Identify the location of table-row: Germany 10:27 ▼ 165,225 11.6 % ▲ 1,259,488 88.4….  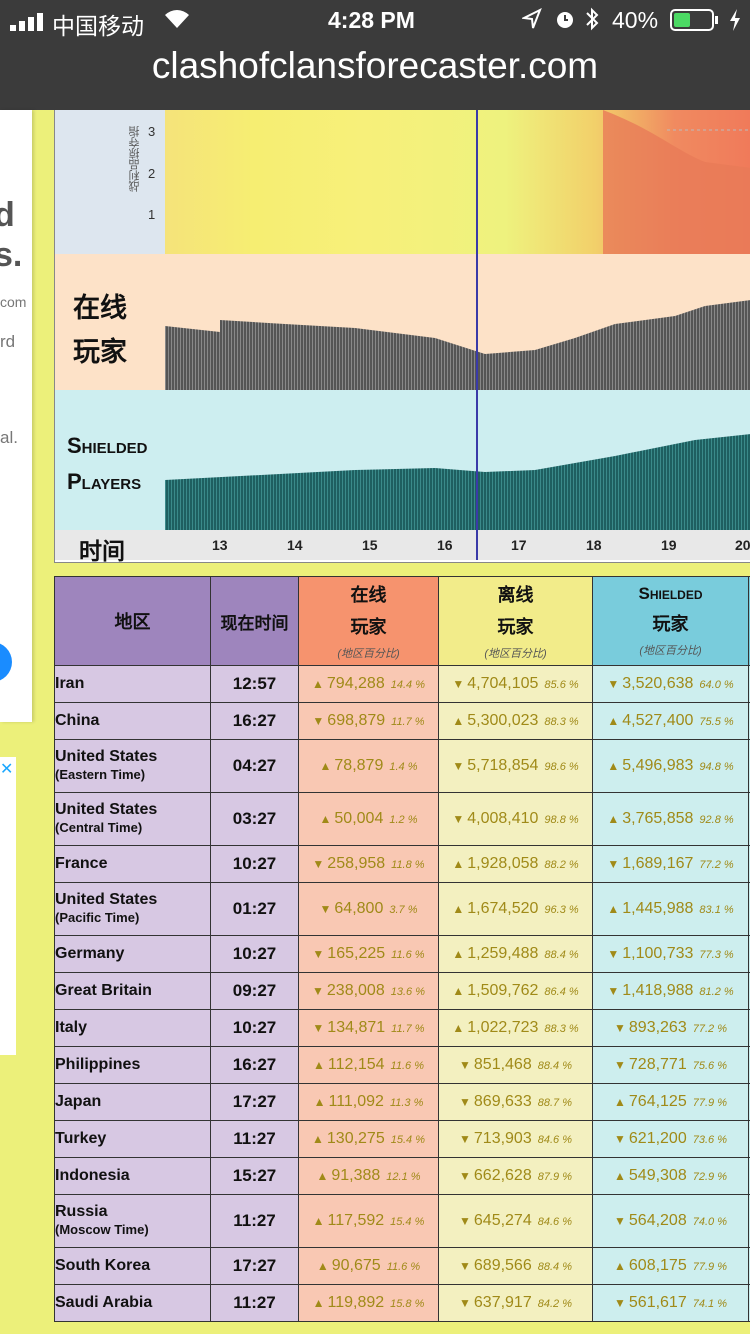
(402, 954).